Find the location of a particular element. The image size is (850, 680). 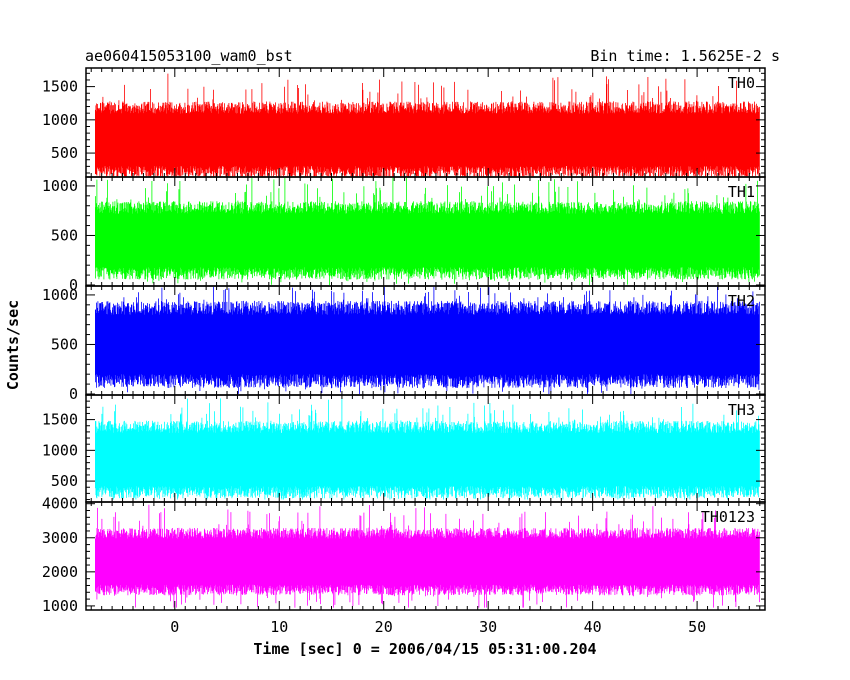

x-axis: 0 10 20 30 40 50 is located at coordinates (438, 627).